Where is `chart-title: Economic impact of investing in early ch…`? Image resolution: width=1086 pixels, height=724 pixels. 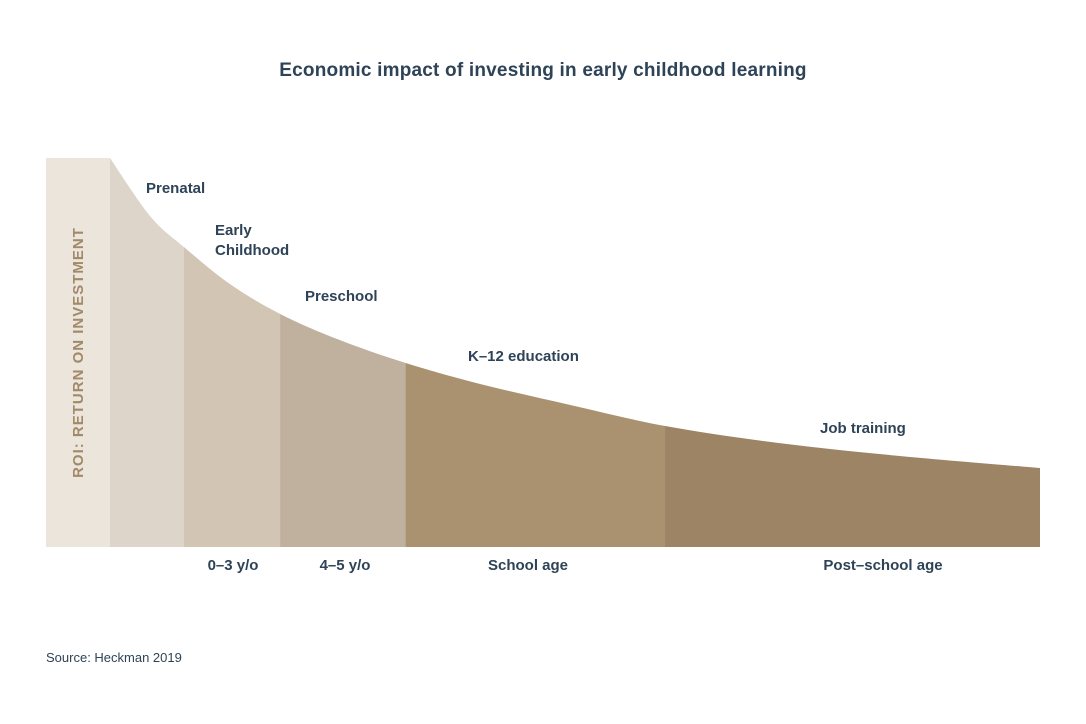
chart-title: Economic impact of investing in early ch… is located at coordinates (543, 70).